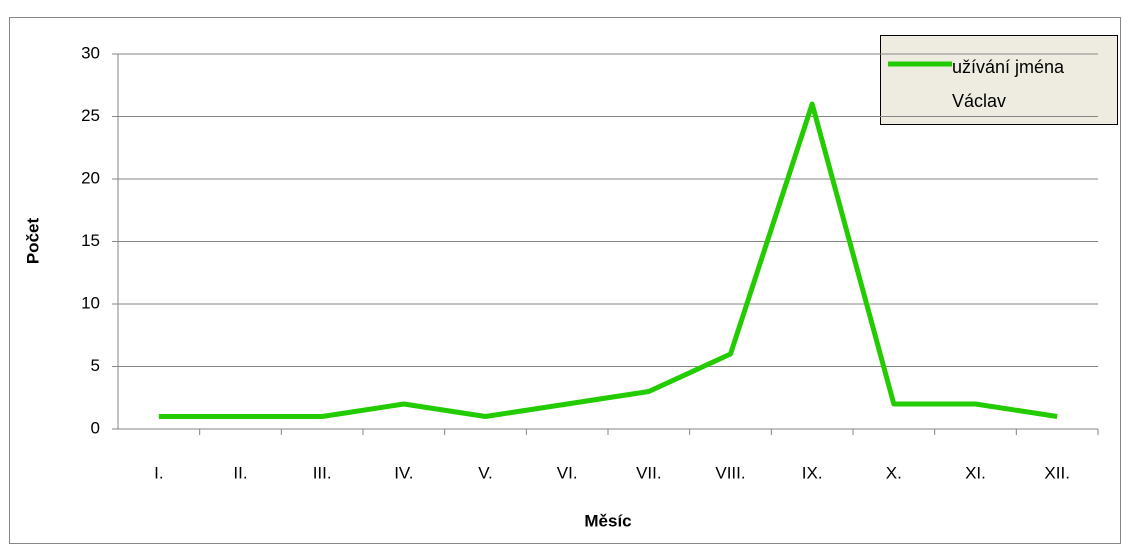  What do you see at coordinates (812, 472) in the screenshot?
I see `x-tick-label: IX.` at bounding box center [812, 472].